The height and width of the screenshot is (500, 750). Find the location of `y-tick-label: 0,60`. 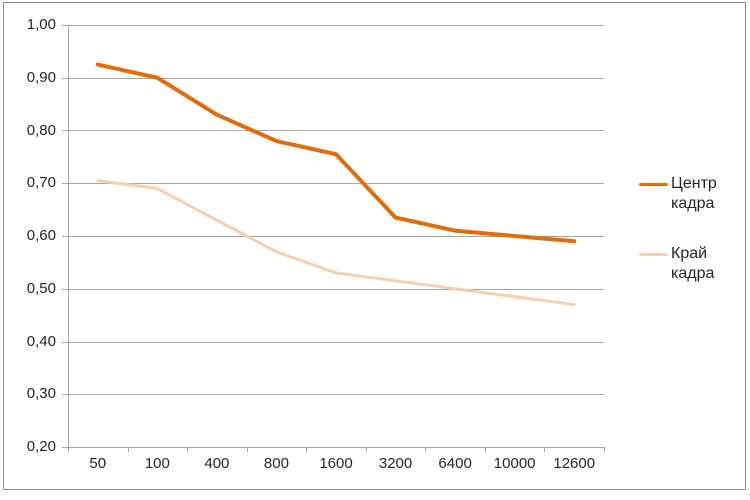

y-tick-label: 0,60 is located at coordinates (41, 235).